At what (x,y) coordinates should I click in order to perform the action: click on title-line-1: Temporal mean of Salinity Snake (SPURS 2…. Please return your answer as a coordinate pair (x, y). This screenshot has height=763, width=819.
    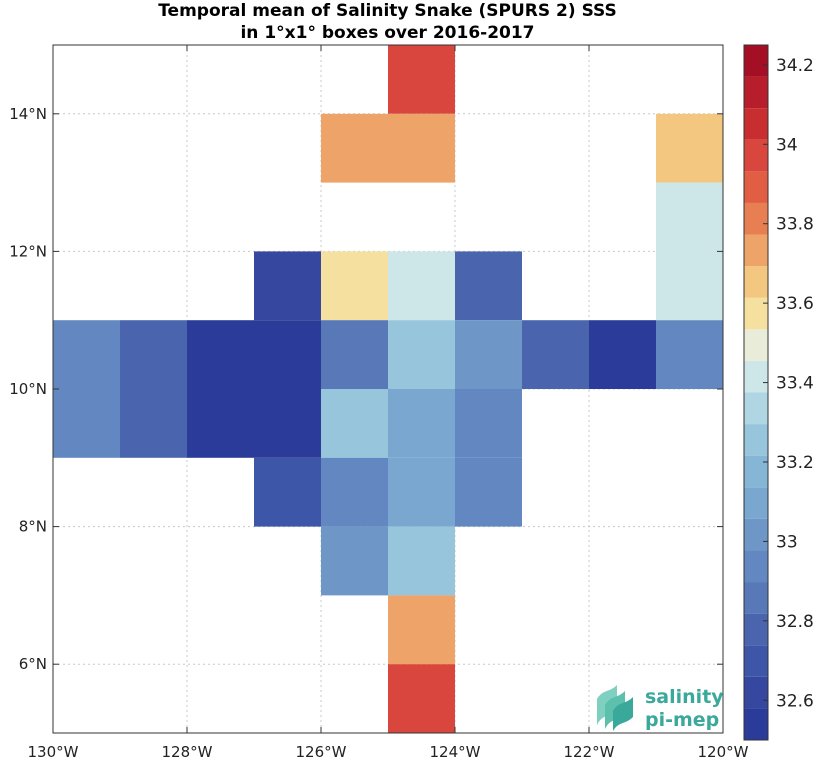
    Looking at the image, I should click on (387, 11).